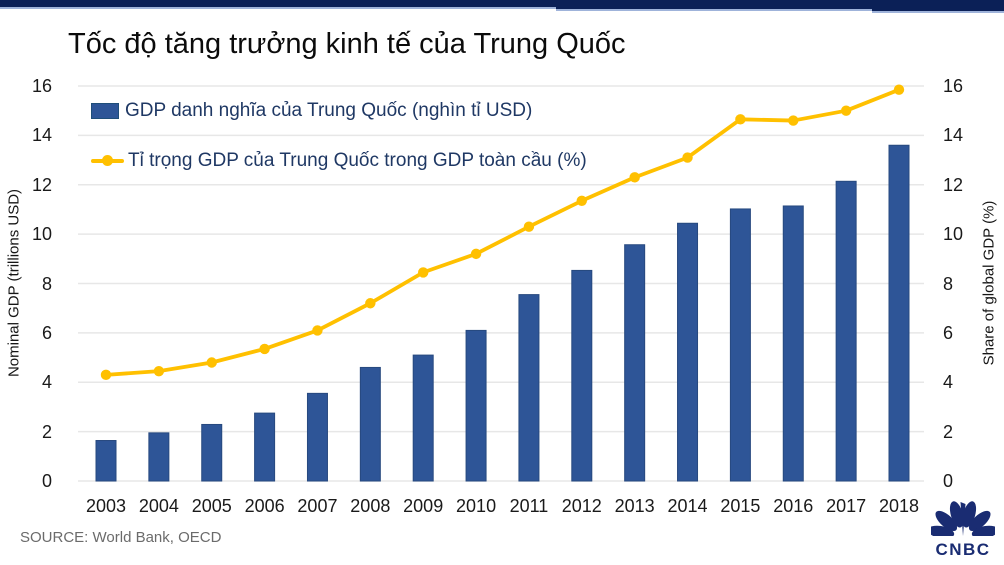 This screenshot has height=565, width=1004. I want to click on bar-series-swatch, so click(105, 111).